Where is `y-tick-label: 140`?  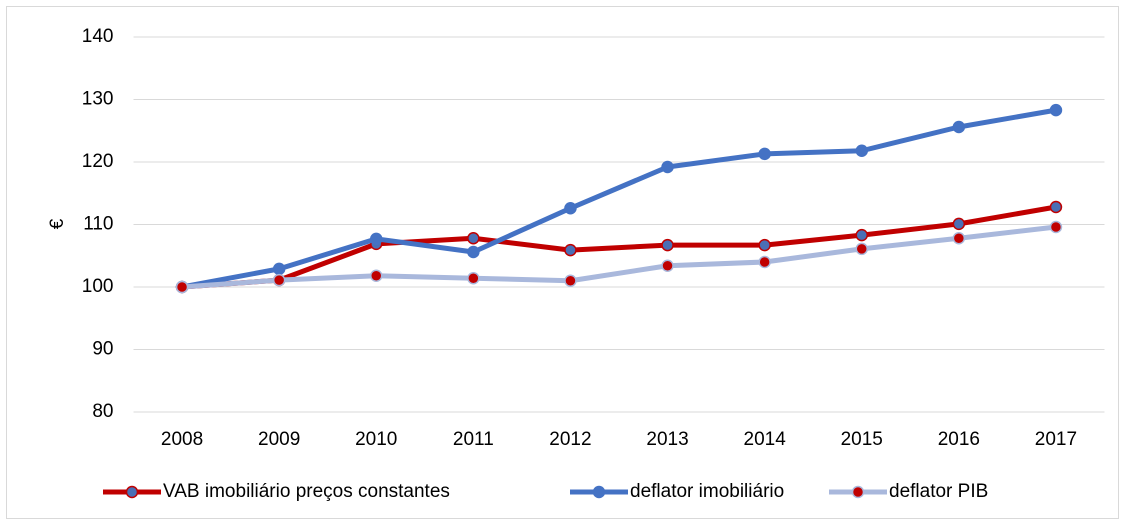 y-tick-label: 140 is located at coordinates (98, 36).